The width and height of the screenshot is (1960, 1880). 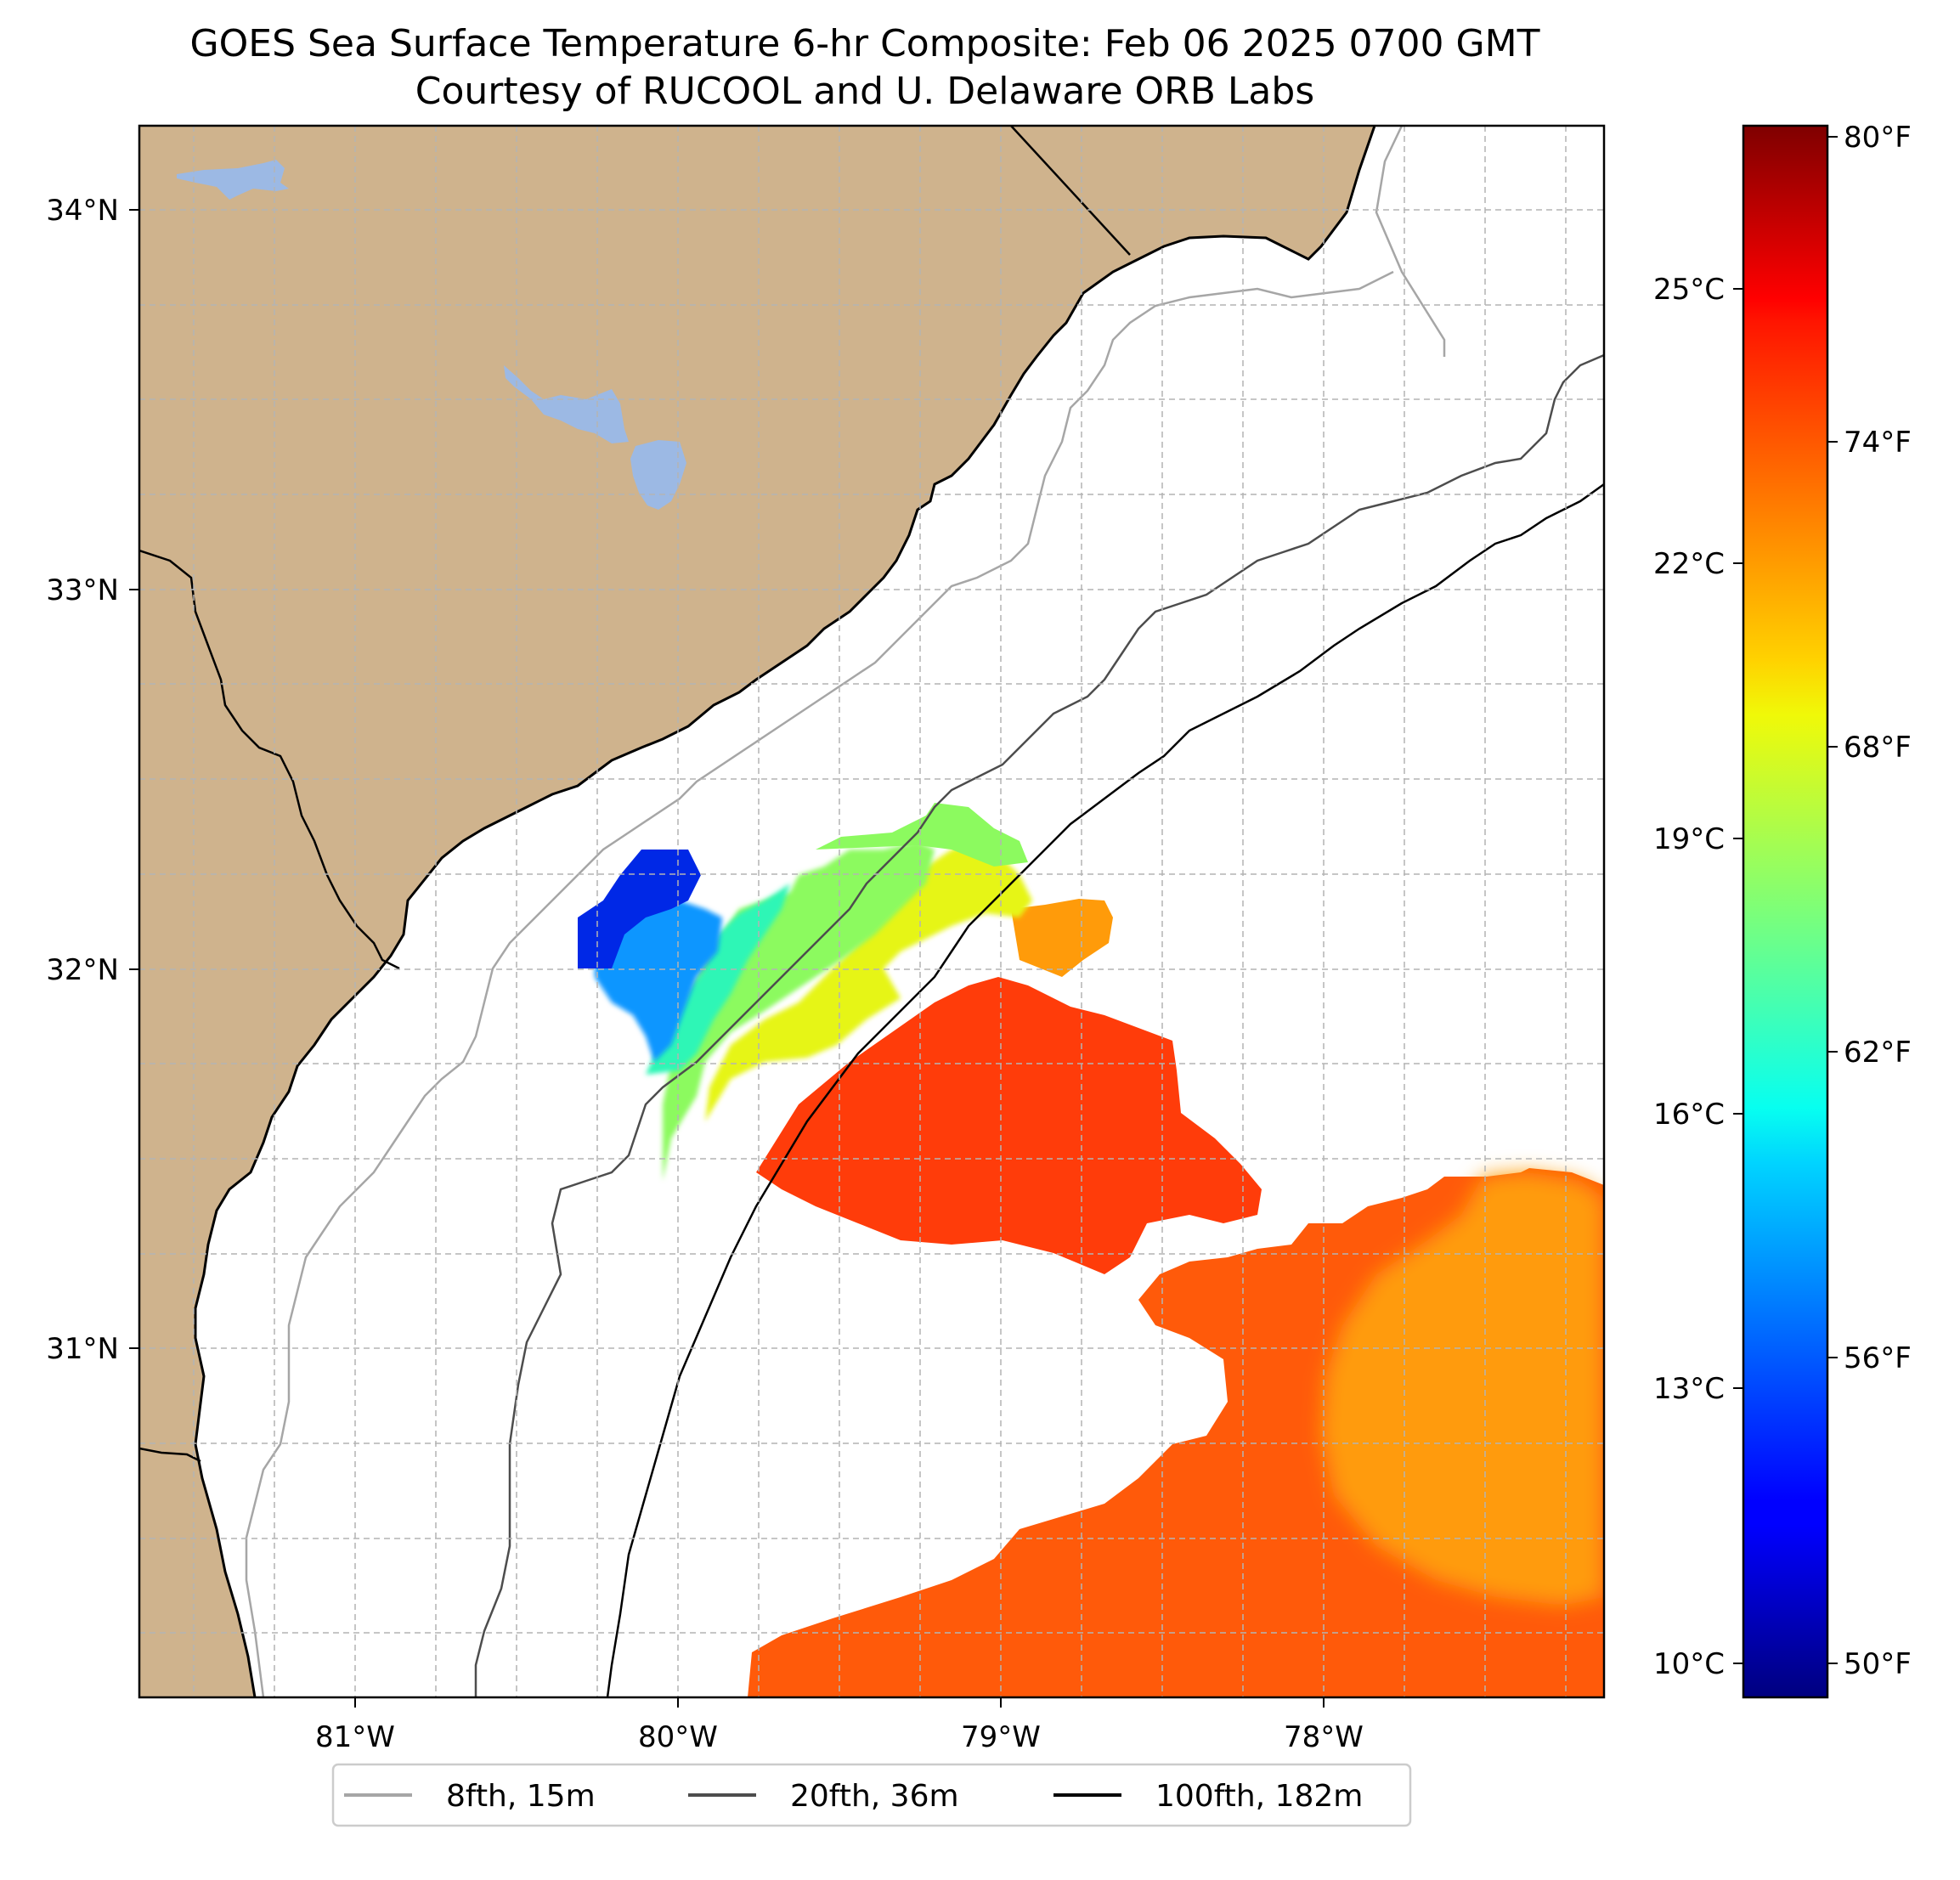 I want to click on sst-region-midshelf-yellow, so click(x=868, y=981).